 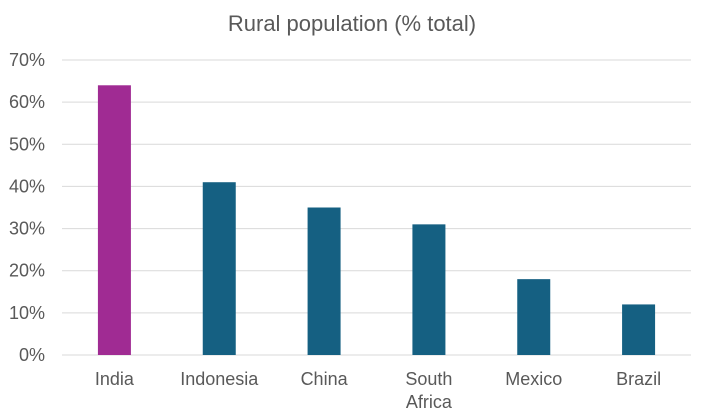 What do you see at coordinates (27, 271) in the screenshot?
I see `y-tick-label: 20%` at bounding box center [27, 271].